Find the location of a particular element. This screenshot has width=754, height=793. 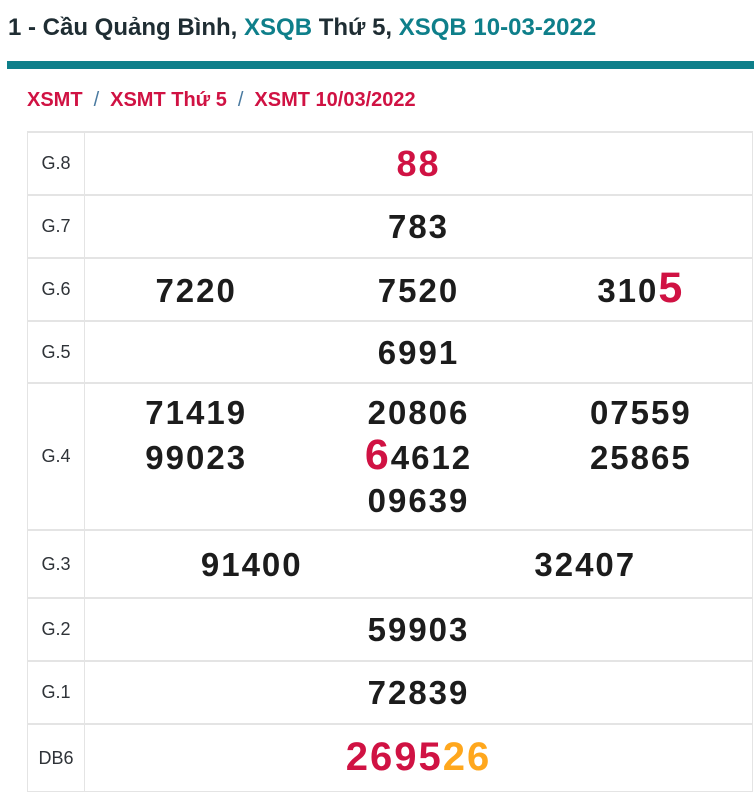

title-segment: 1 - Cầu Quảng Bình, is located at coordinates (126, 27).